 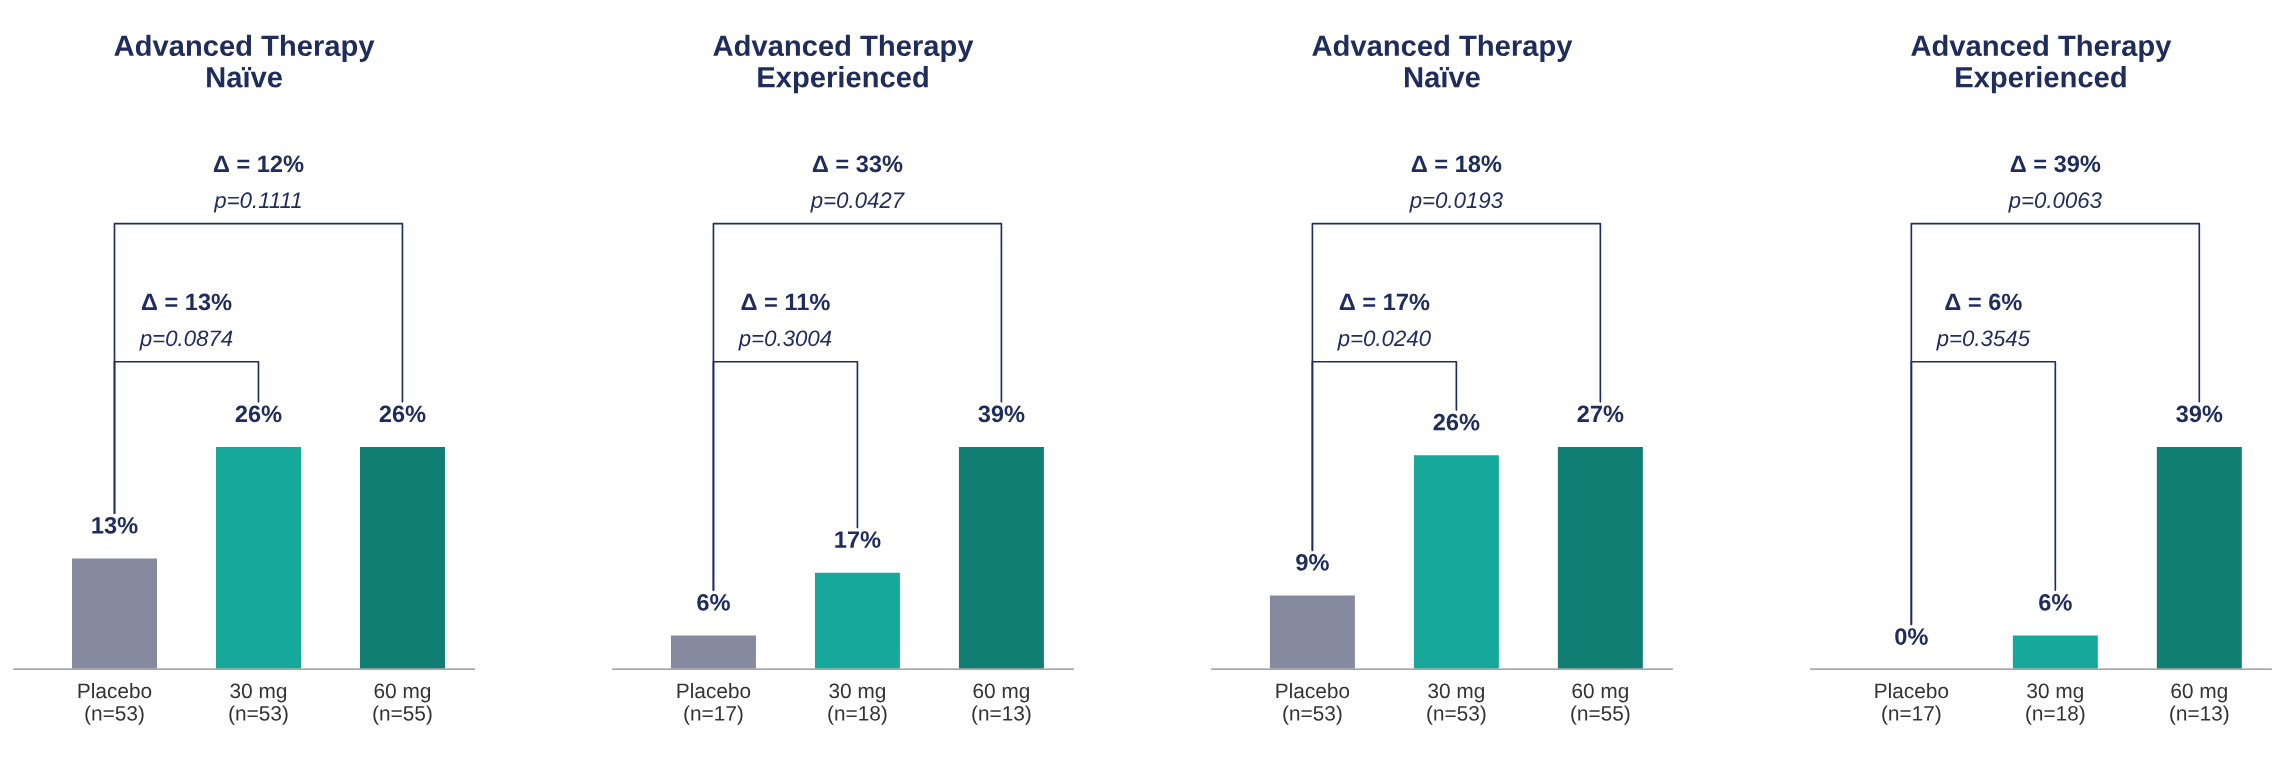 I want to click on text: Δ = 33% p=0.0427, so click(x=857, y=184).